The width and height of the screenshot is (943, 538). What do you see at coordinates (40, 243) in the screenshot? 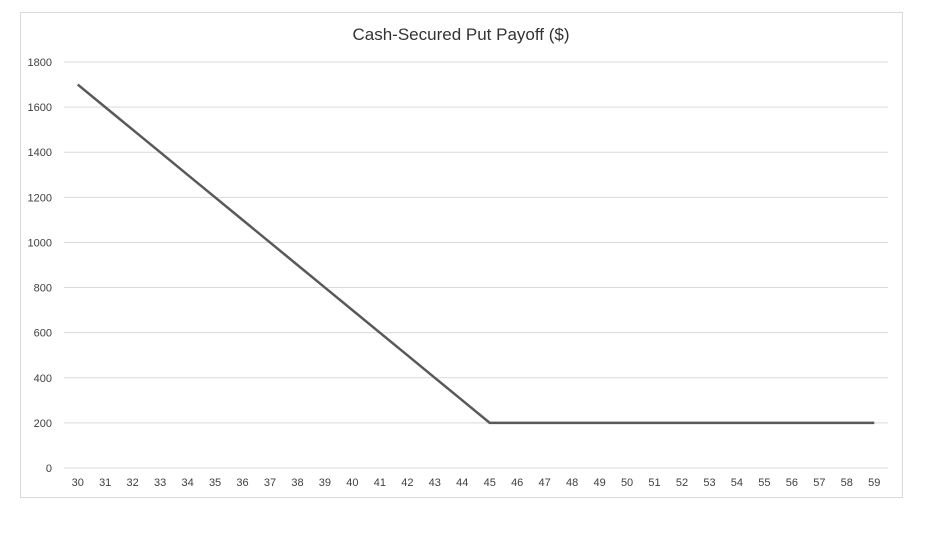
I see `y-tick-label: 1000` at bounding box center [40, 243].